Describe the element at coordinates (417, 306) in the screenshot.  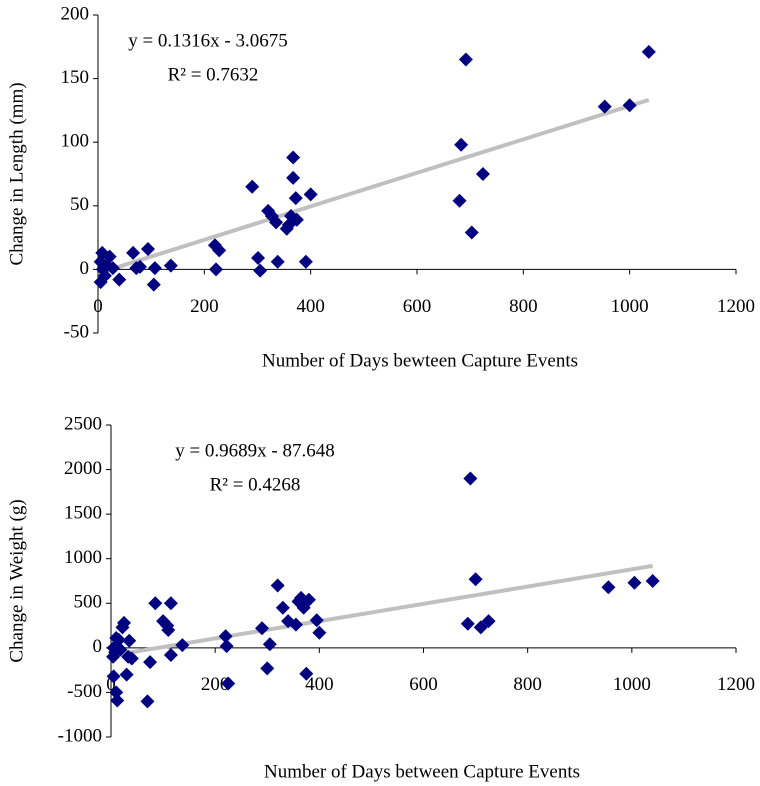
I see `x-tick-label: 600` at that location.